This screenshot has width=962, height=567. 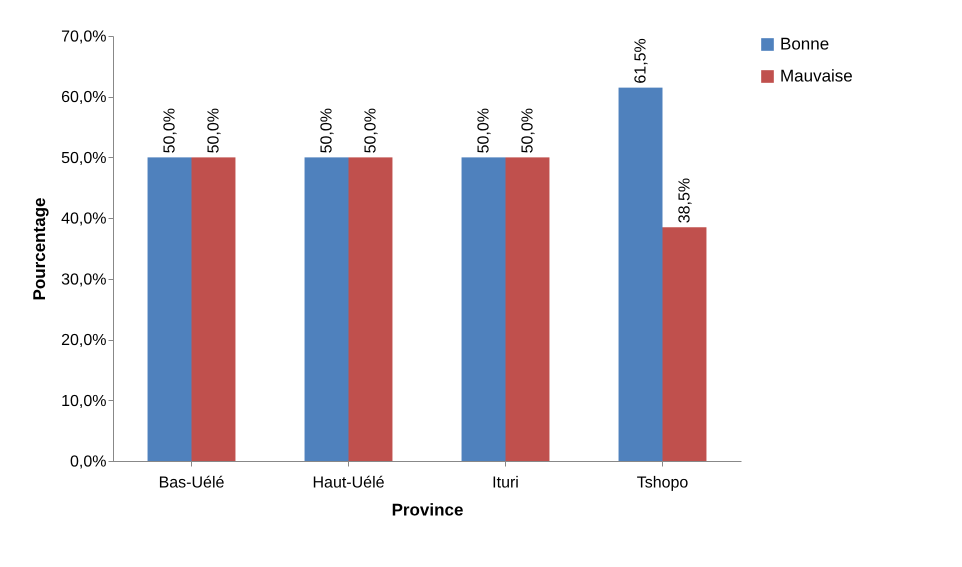 I want to click on y-tick-label: 20,0%, so click(x=83, y=341).